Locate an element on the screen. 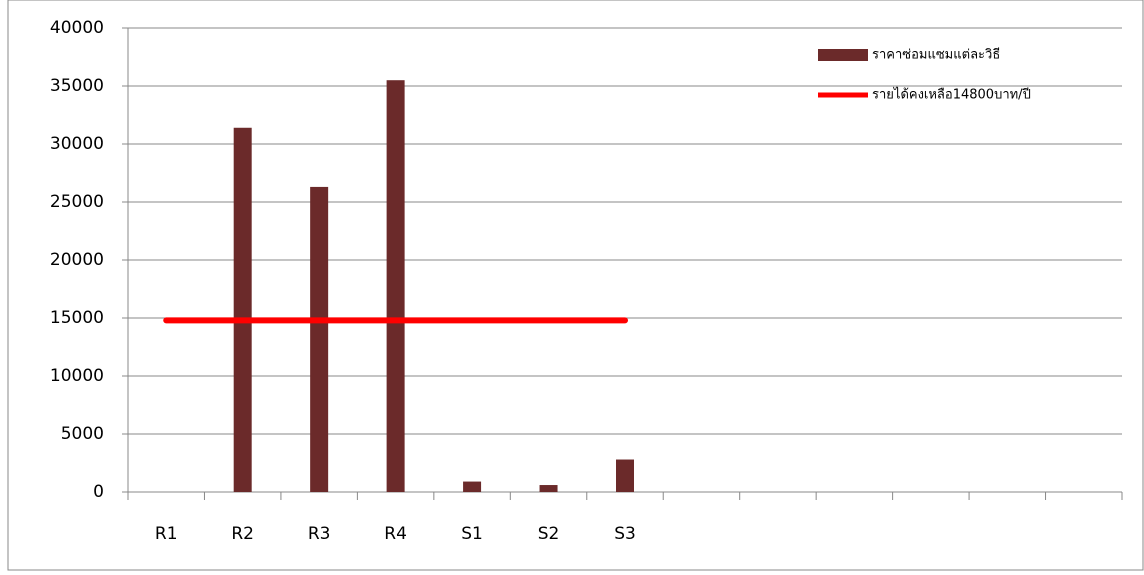 The width and height of the screenshot is (1144, 575). x-tick-label: R1 is located at coordinates (166, 534).